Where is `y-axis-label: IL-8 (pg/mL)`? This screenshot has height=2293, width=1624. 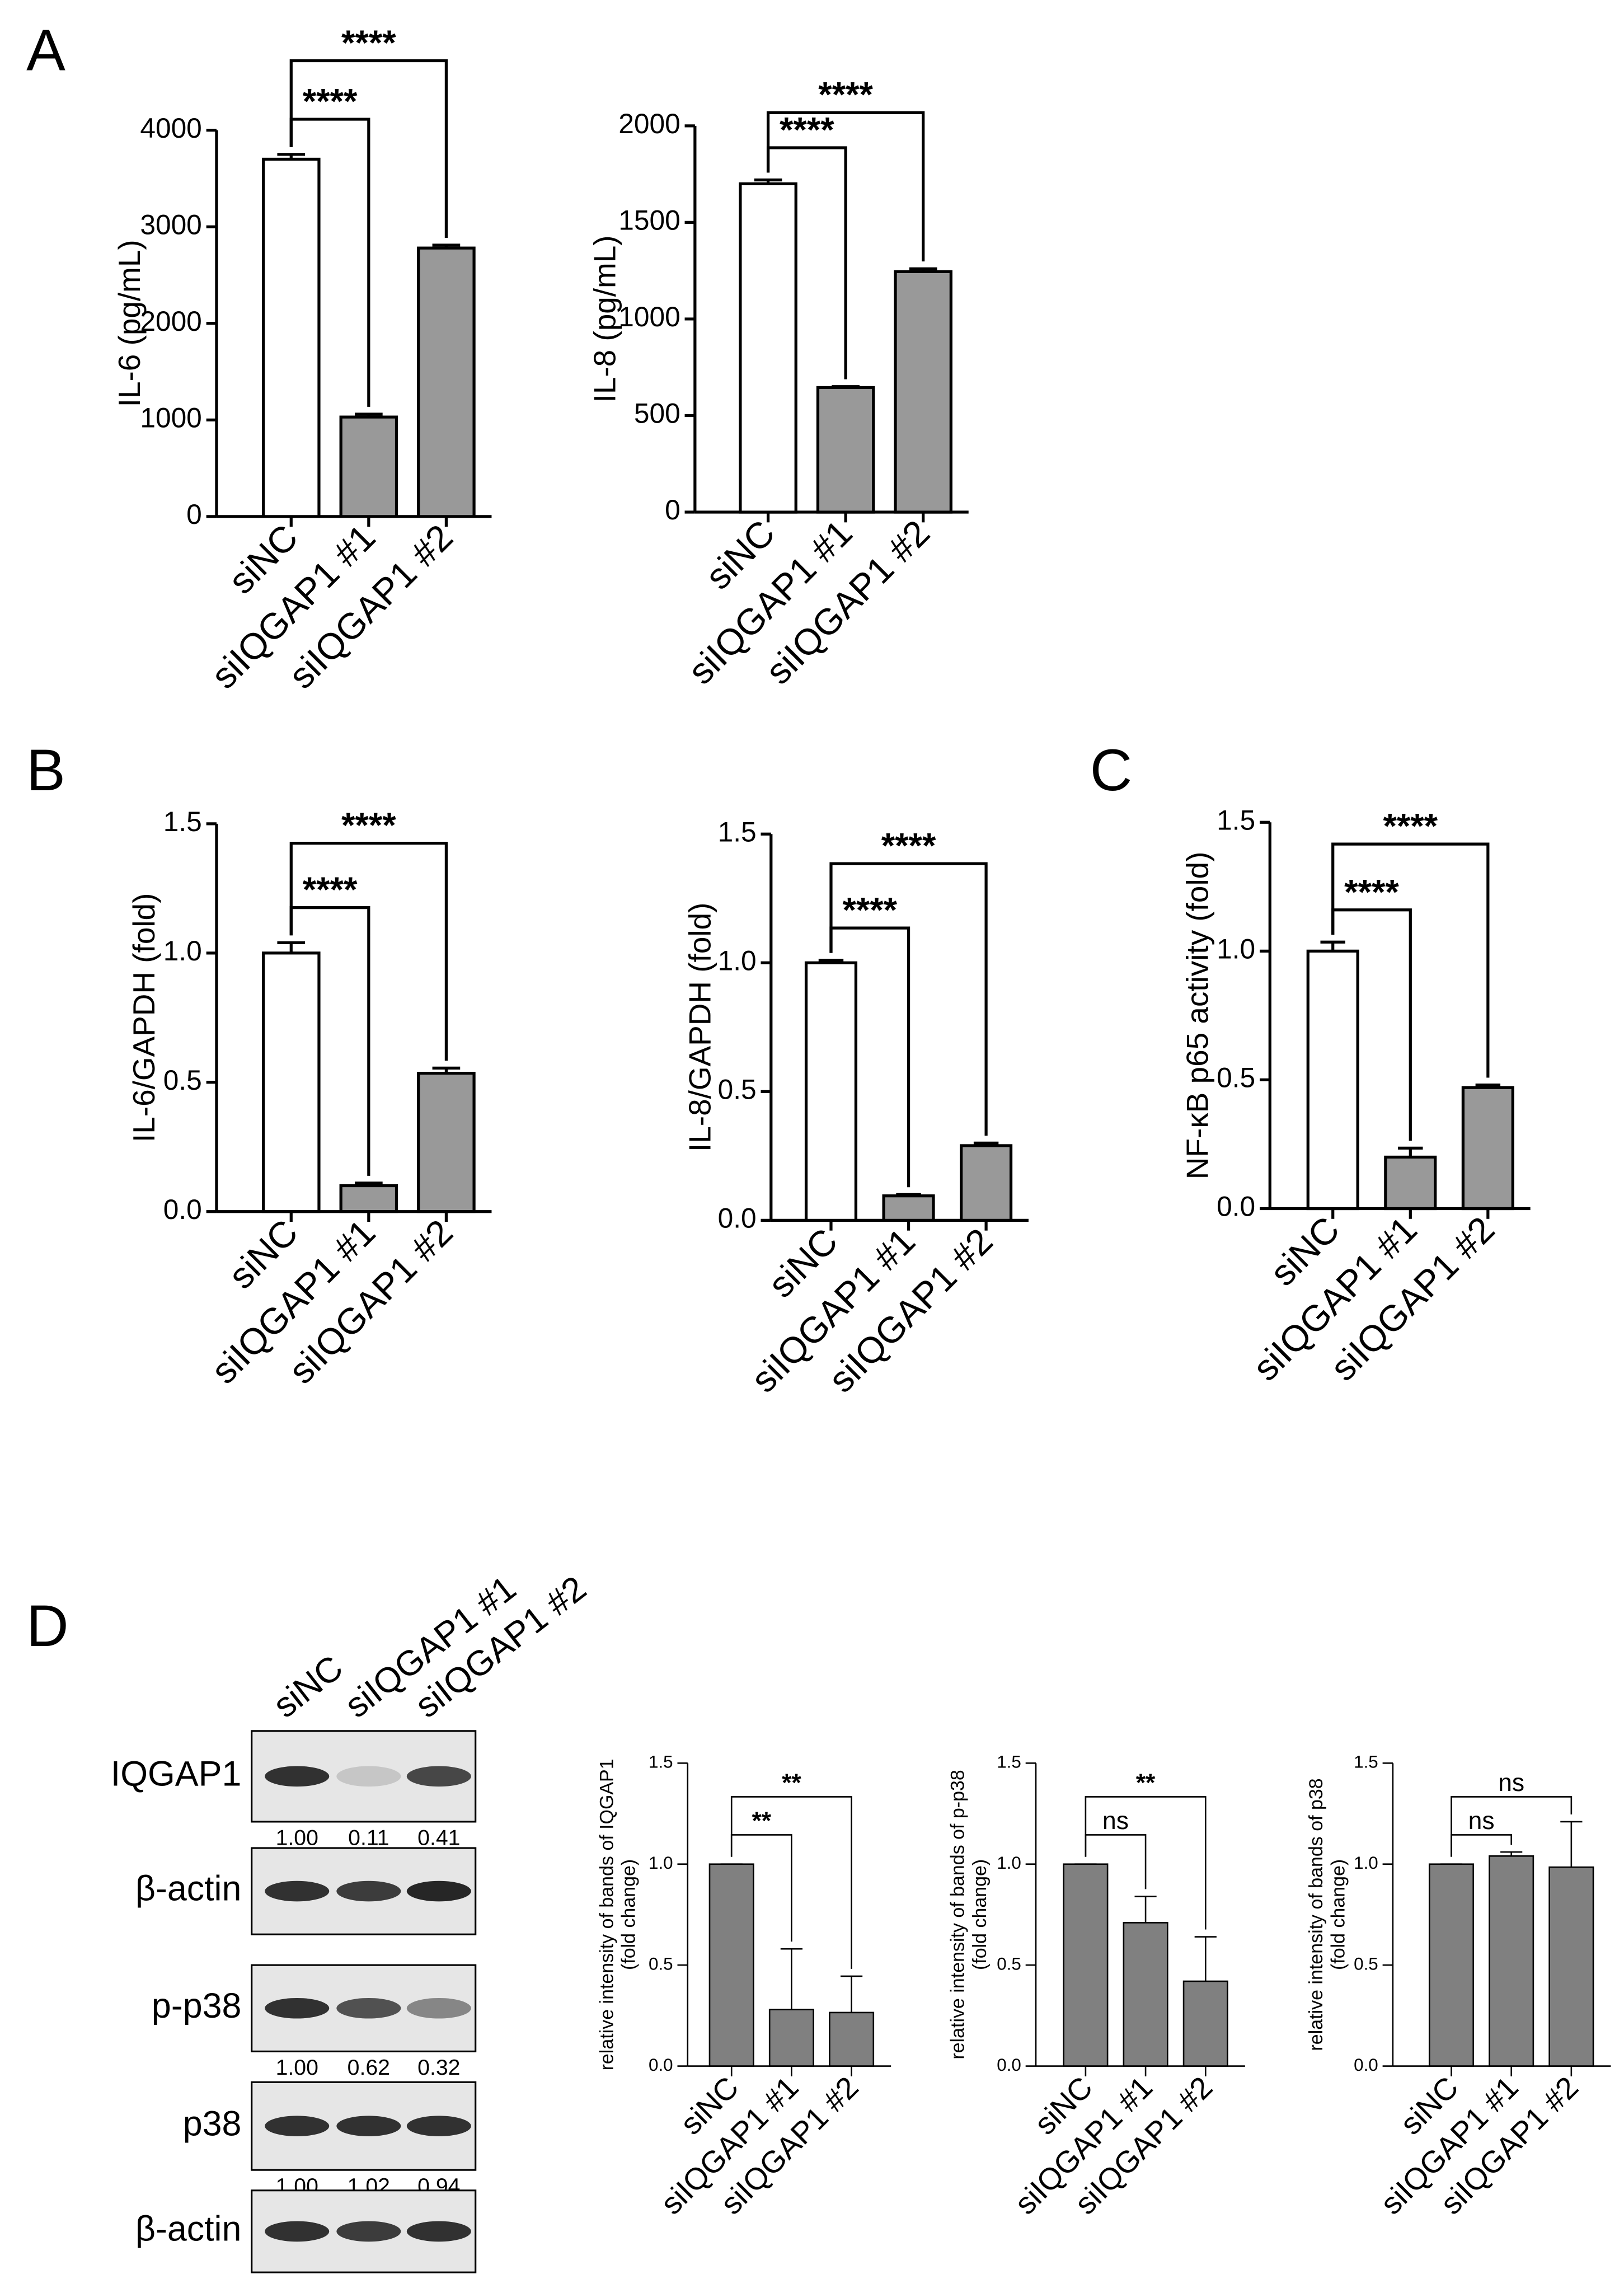 y-axis-label: IL-8 (pg/mL) is located at coordinates (604, 318).